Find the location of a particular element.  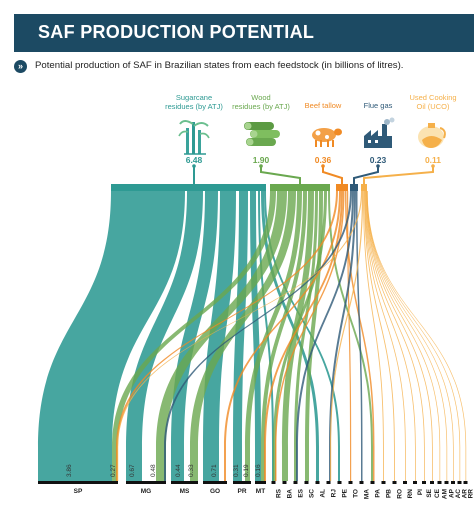

feedstock-name-wood: residues (by ATJ) is located at coordinates (261, 106).